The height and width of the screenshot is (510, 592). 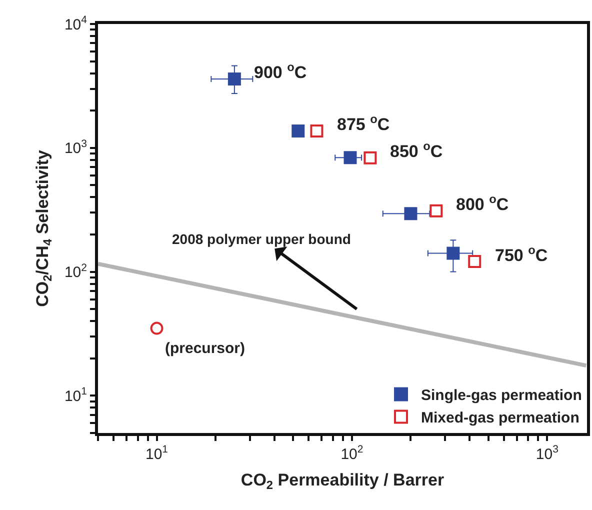 I want to click on x-axis-title: CO$_{2}$ Permeability / Barrer, so click(x=342, y=481).